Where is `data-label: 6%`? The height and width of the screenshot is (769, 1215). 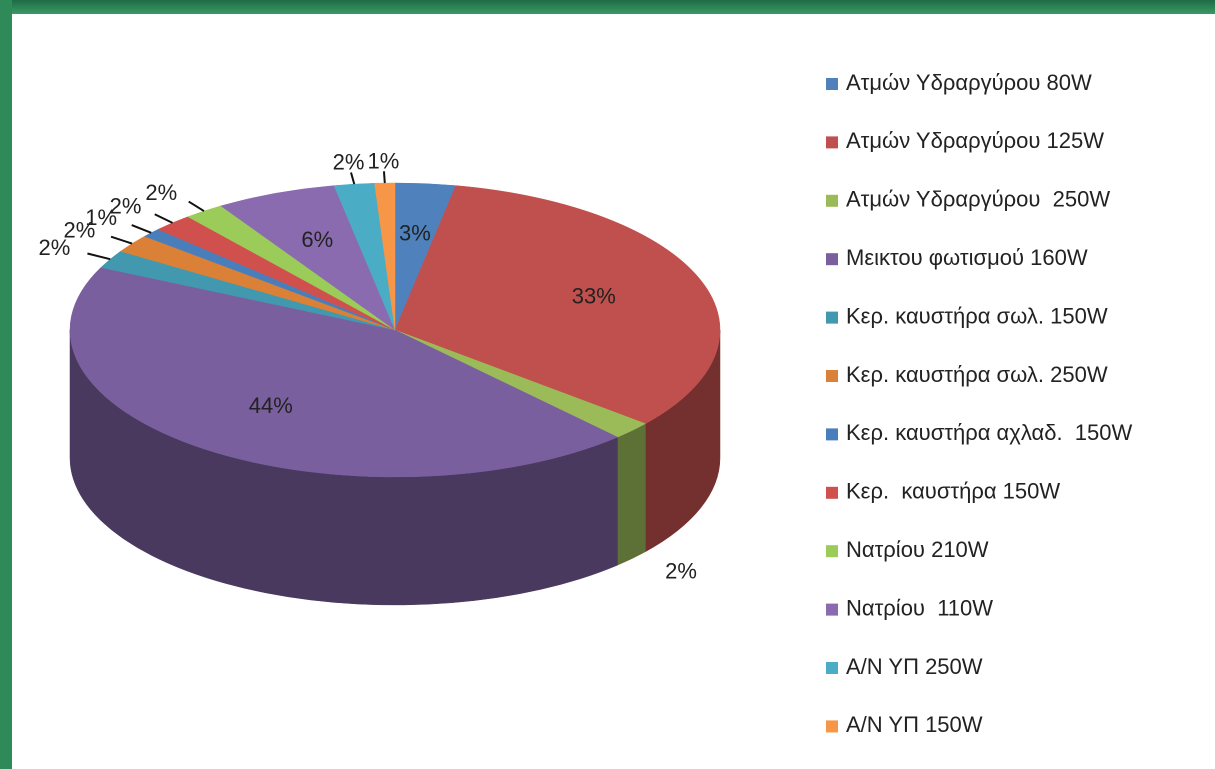
data-label: 6% is located at coordinates (317, 239).